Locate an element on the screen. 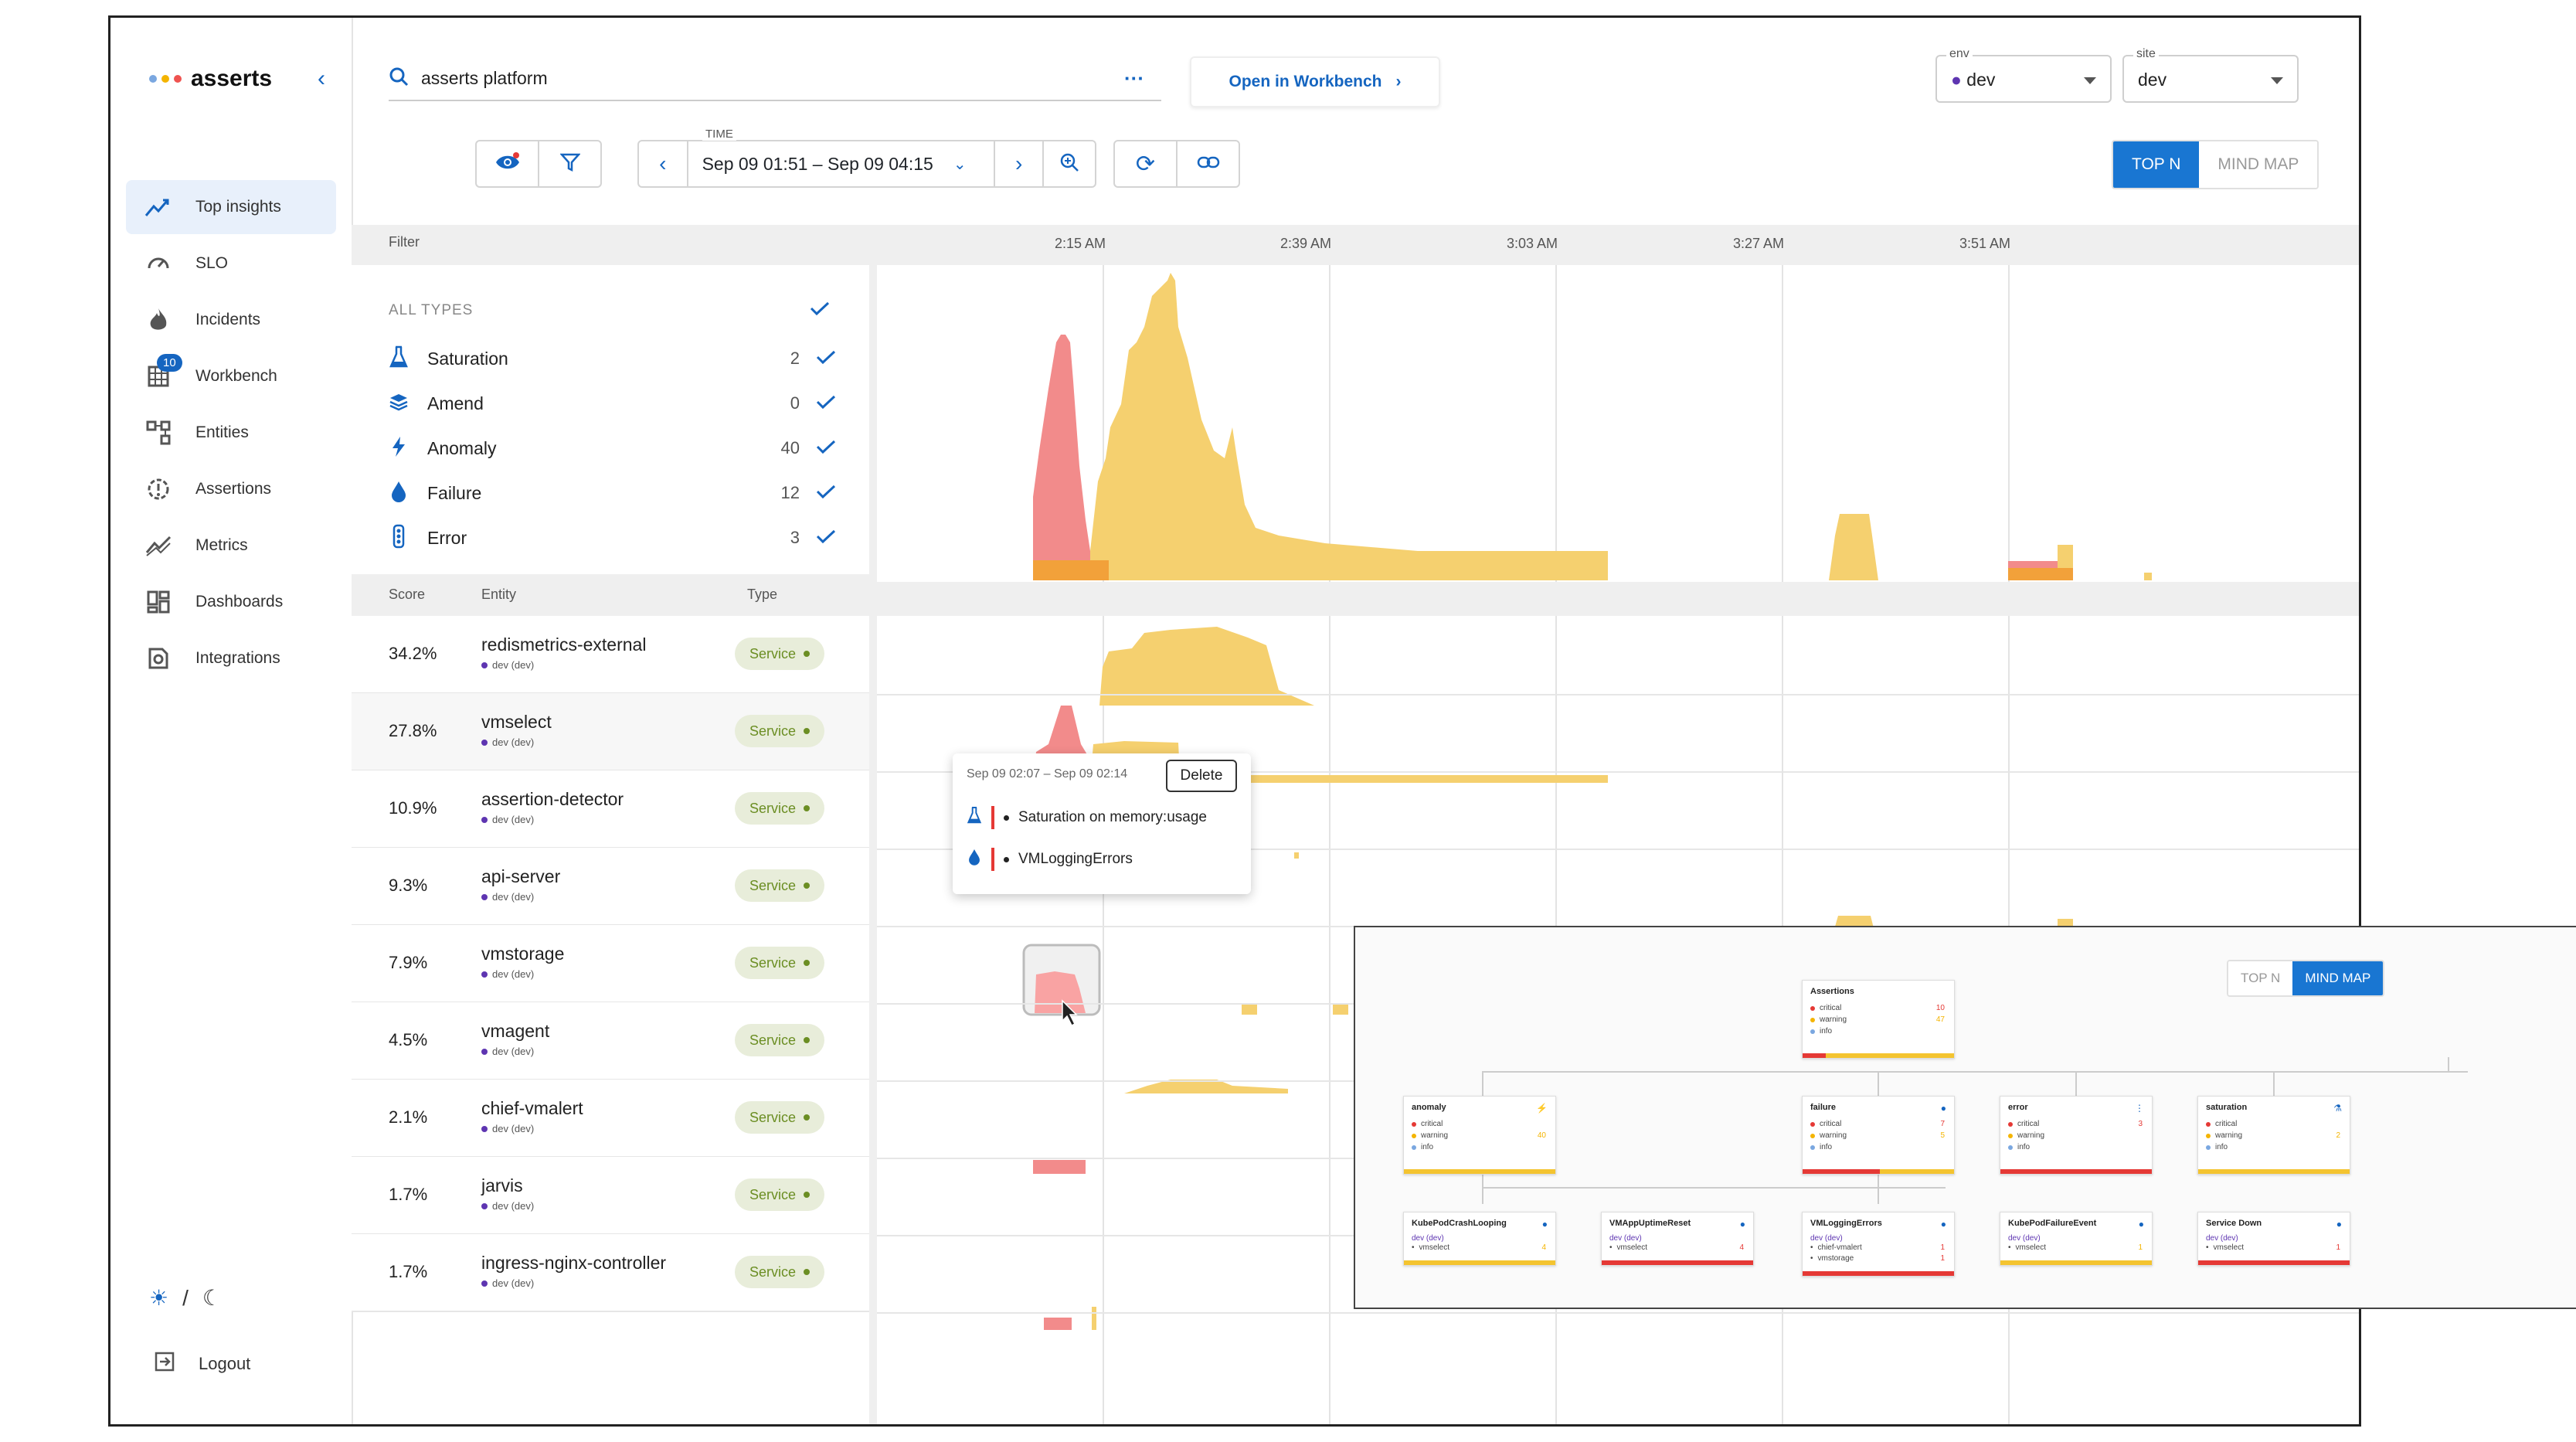 This screenshot has height=1442, width=2576. table-row: 7.9% vmstorage dev (dev) Service is located at coordinates (610, 964).